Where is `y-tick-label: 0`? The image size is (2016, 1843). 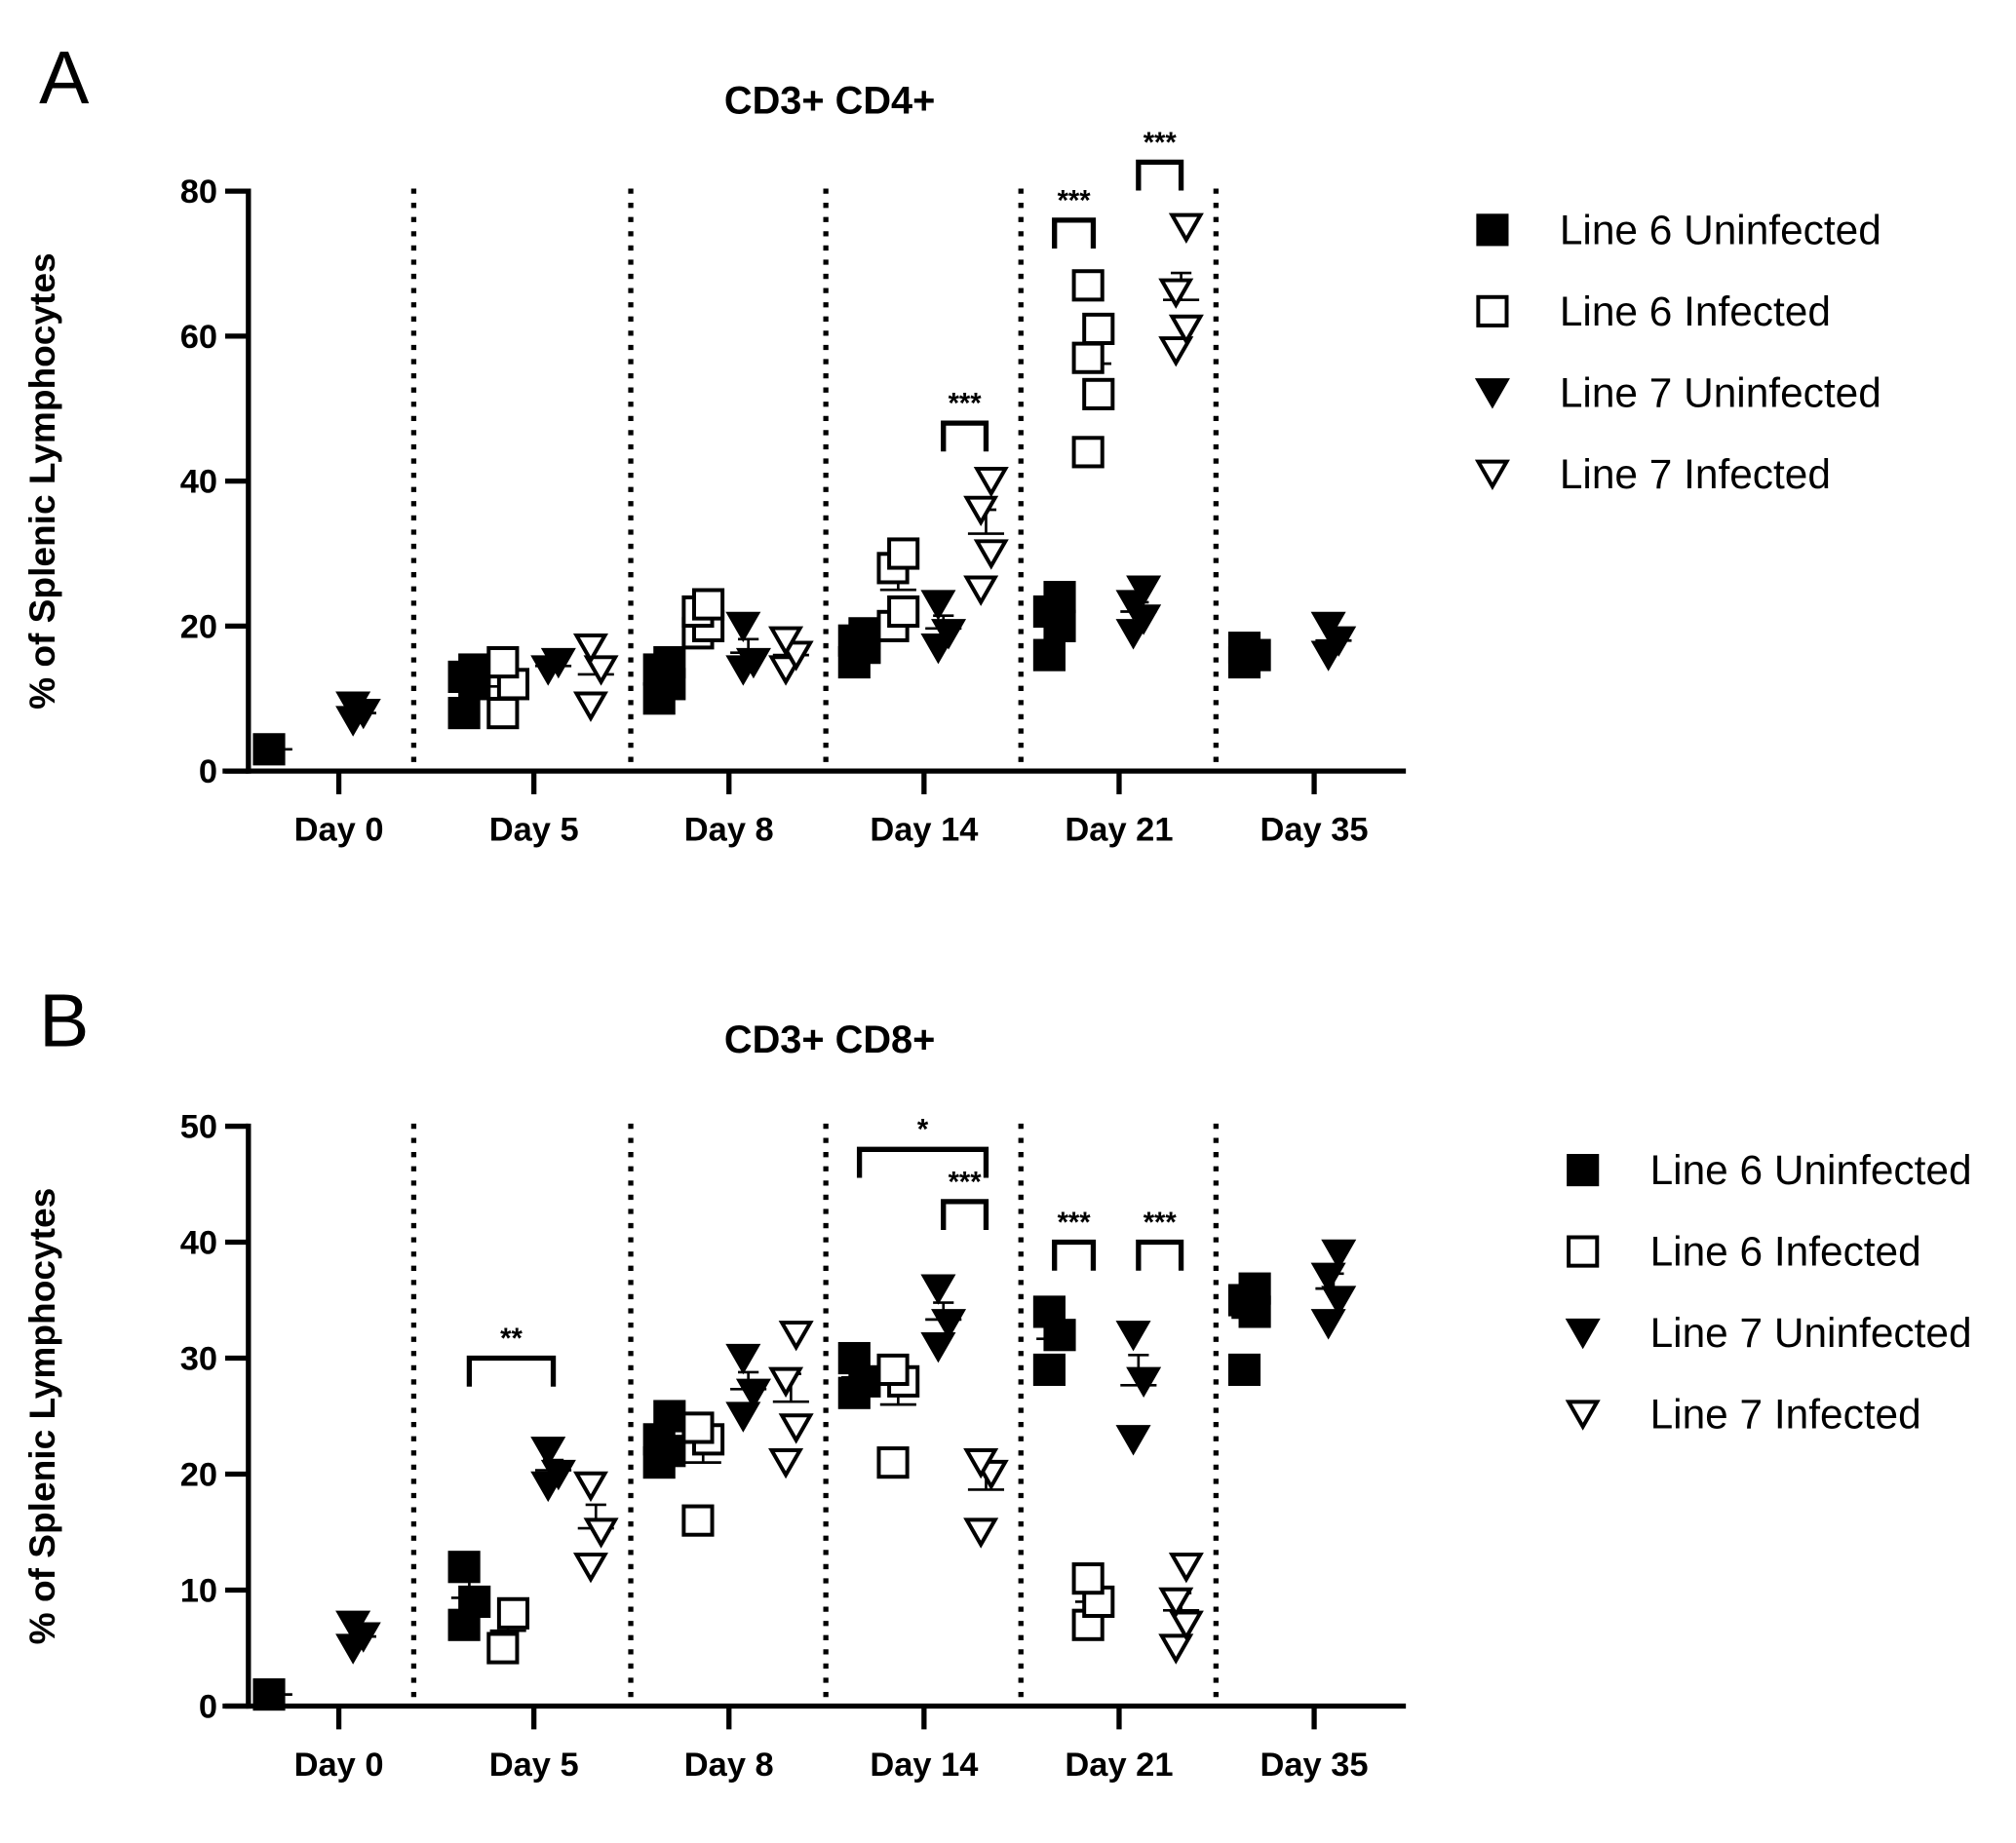
y-tick-label: 0 is located at coordinates (208, 1707).